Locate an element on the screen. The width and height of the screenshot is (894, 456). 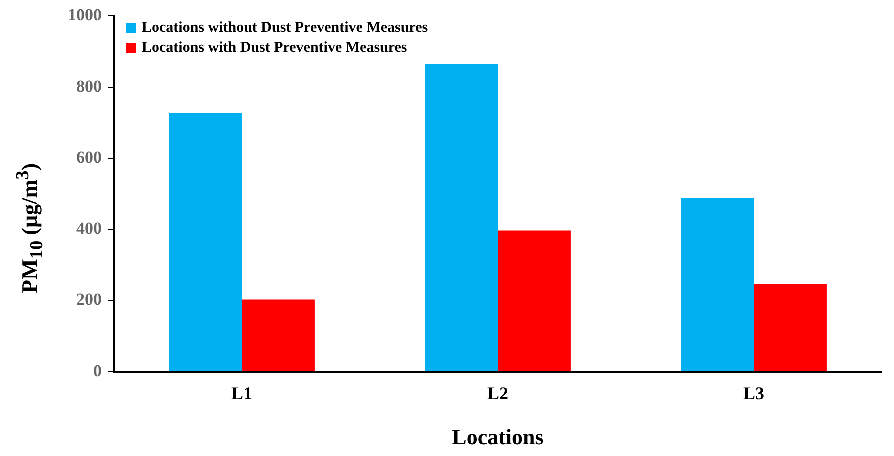
x-tick-label: L3 is located at coordinates (754, 393).